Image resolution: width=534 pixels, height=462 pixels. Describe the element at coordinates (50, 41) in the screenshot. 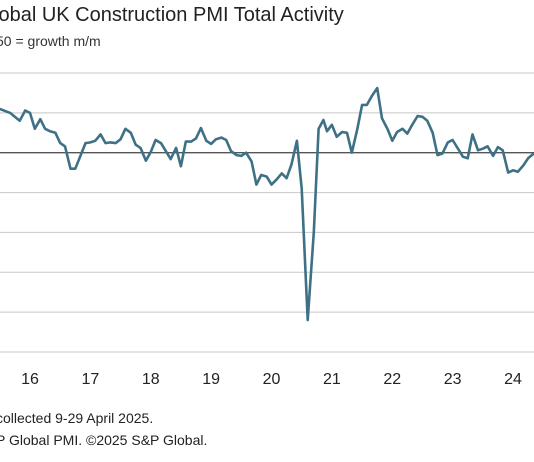

I see `chart-subtitle: 50 = growth m/m` at that location.